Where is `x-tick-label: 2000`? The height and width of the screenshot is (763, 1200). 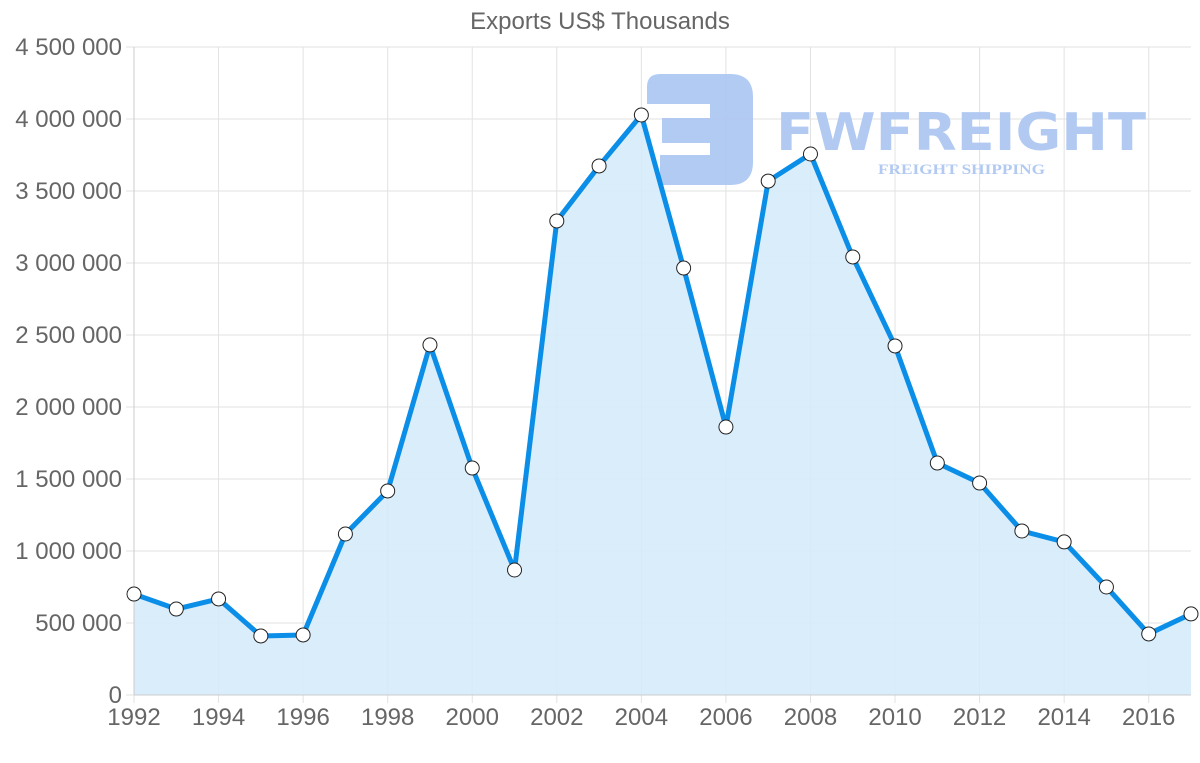
x-tick-label: 2000 is located at coordinates (472, 717).